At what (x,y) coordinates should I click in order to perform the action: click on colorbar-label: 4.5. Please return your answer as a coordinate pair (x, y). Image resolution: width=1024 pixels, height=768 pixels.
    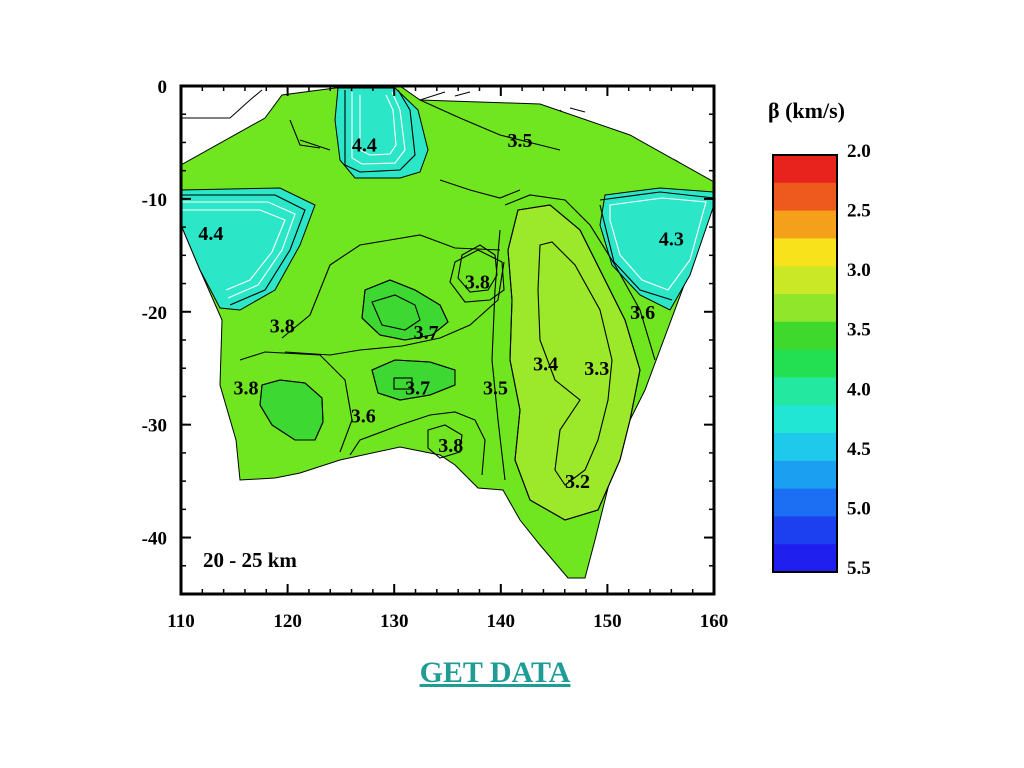
    Looking at the image, I should click on (859, 449).